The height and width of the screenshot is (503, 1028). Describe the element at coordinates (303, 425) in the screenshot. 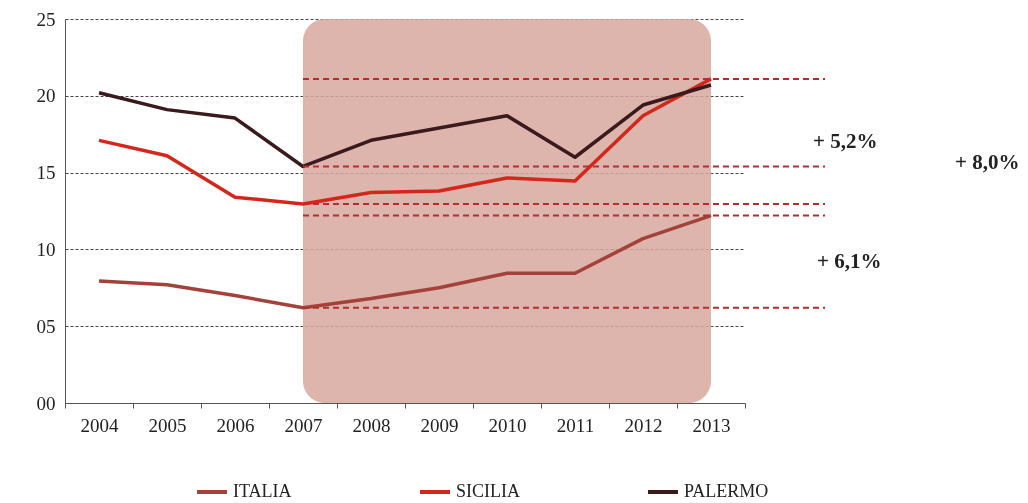

I see `x-tick-label: 2007` at that location.